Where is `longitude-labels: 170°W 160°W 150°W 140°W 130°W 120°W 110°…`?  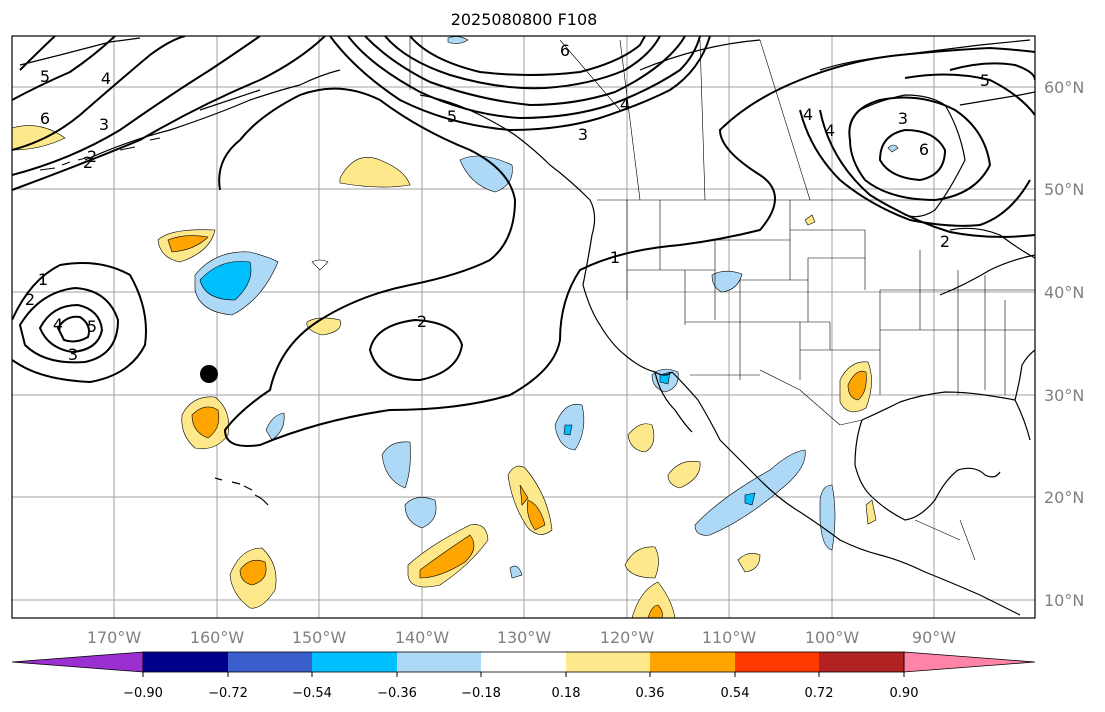
longitude-labels: 170°W 160°W 150°W 140°W 130°W 120°W 110°… is located at coordinates (521, 637).